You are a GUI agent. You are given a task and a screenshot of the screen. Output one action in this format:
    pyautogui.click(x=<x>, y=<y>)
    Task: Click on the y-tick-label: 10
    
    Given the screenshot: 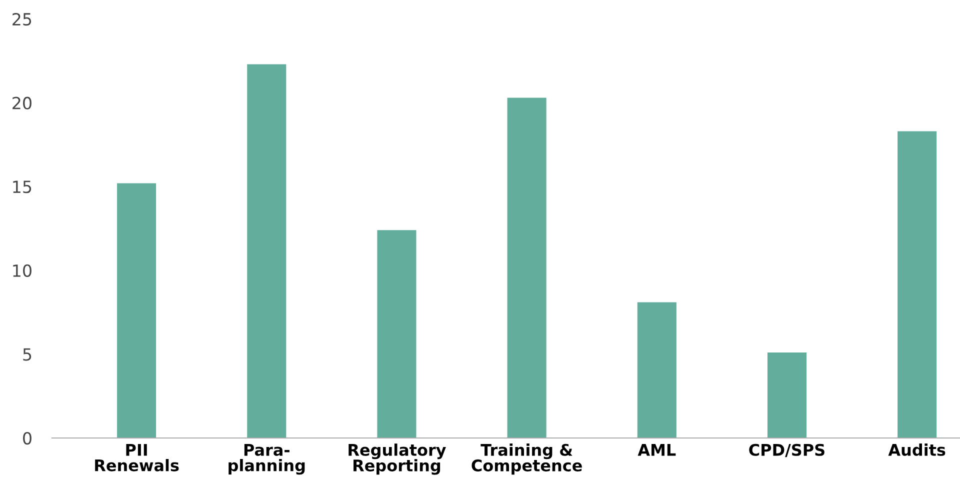 What is the action you would take?
    pyautogui.click(x=22, y=270)
    